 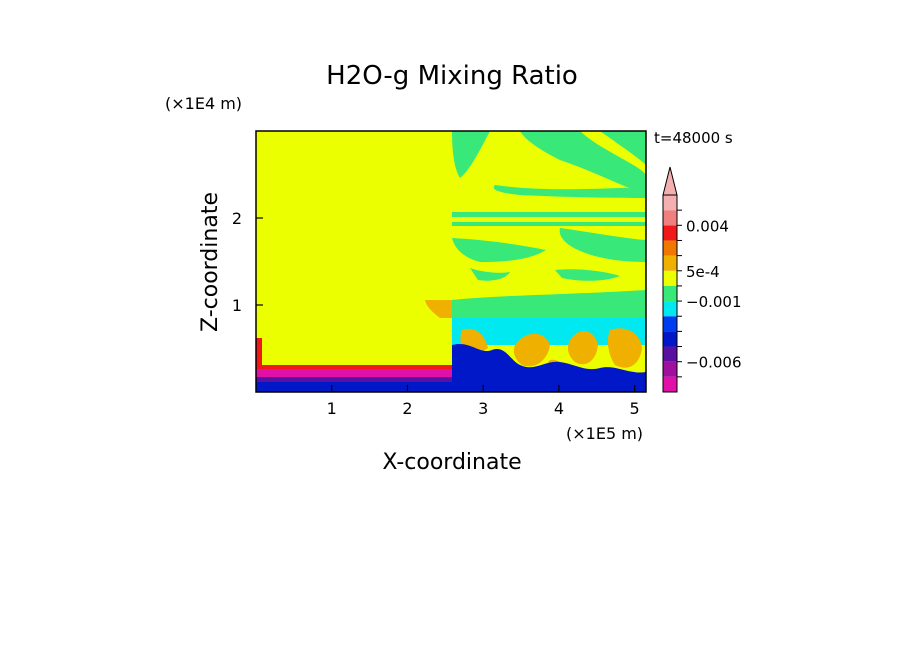 I want to click on colorbar-label: −0.006, so click(x=714, y=363).